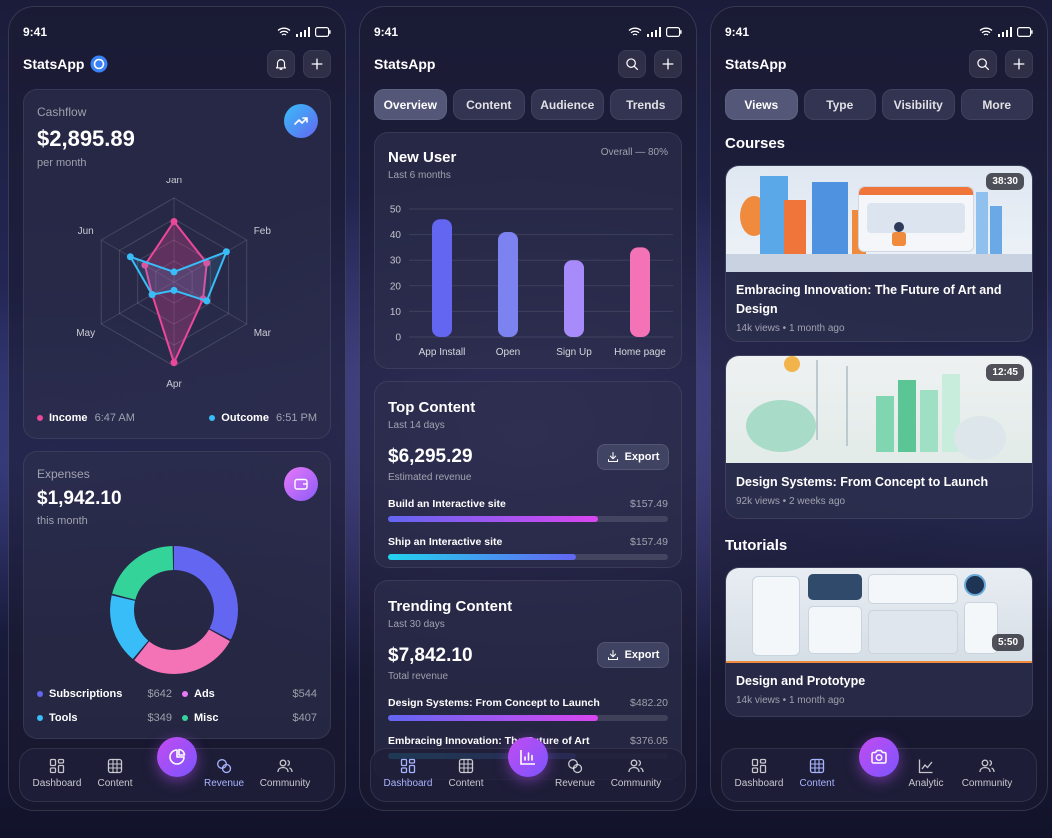 This screenshot has height=838, width=1052. Describe the element at coordinates (416, 624) in the screenshot. I see `trending-content-subtitle: Last 30 days` at that location.